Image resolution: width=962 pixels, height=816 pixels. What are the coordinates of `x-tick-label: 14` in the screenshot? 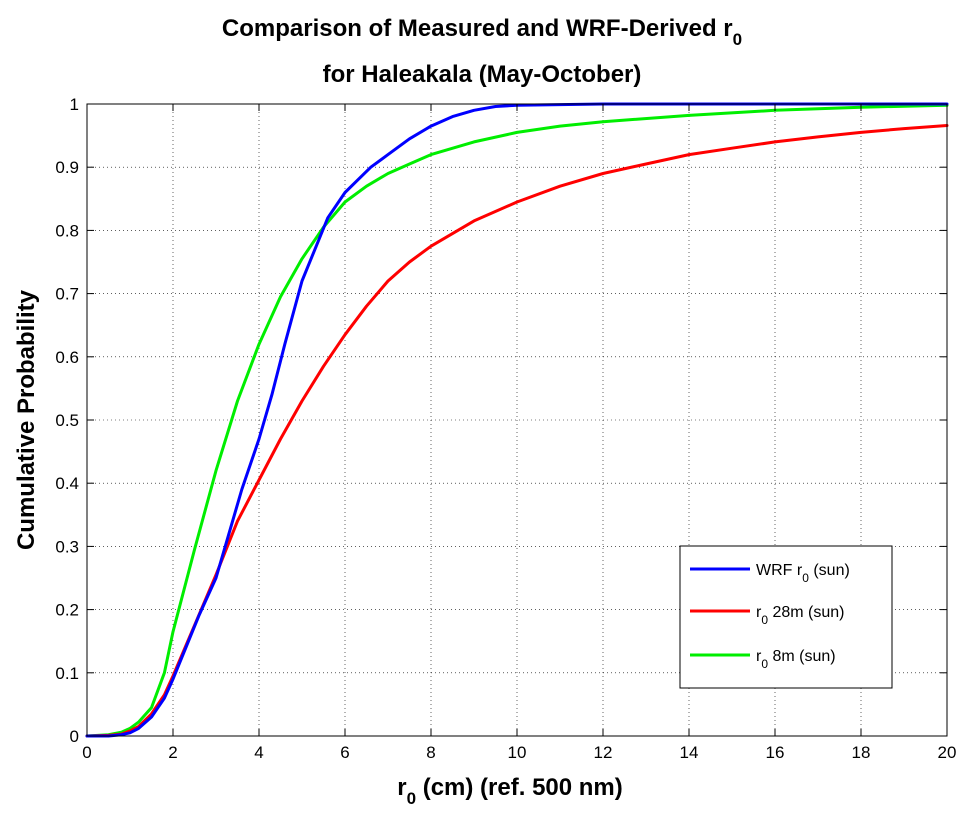 It's located at (689, 752).